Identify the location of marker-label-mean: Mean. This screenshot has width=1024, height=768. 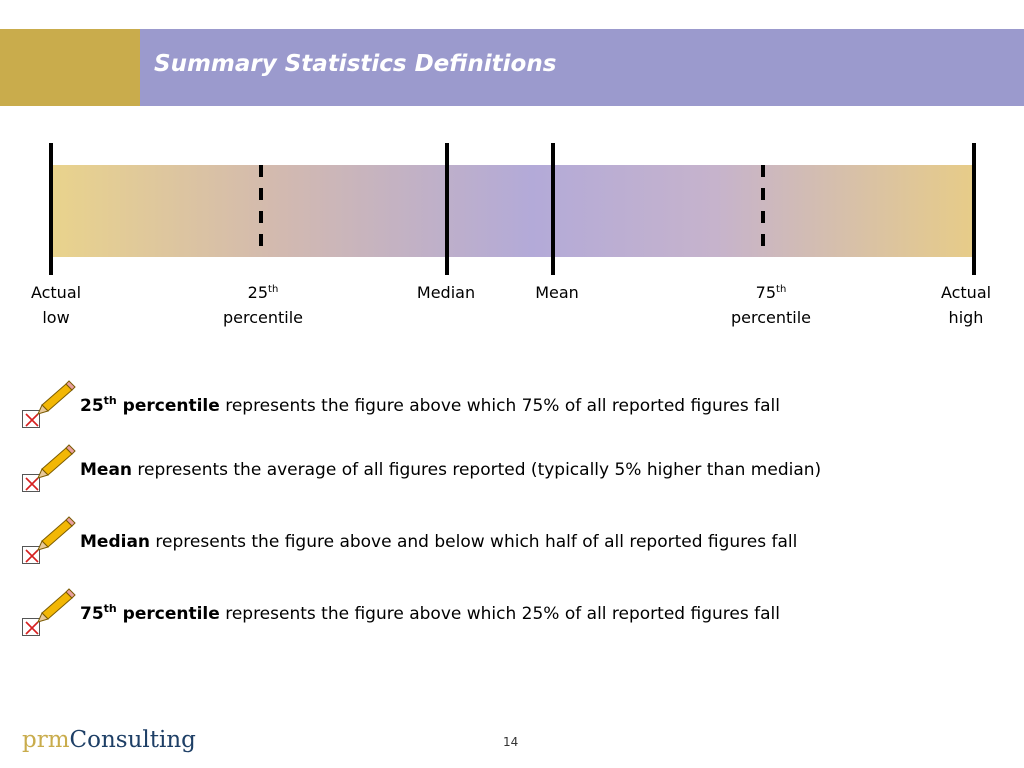
(557, 292).